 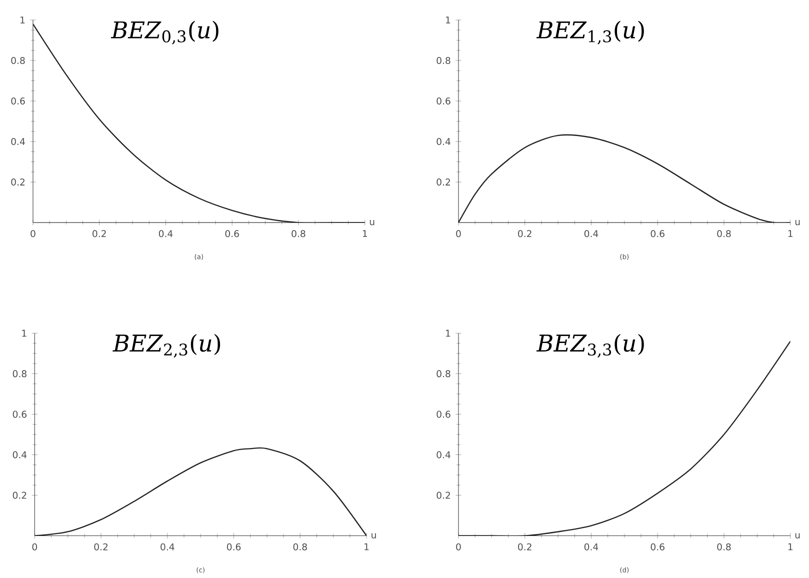 I want to click on chart-title: BEZ$_{2,3}$(u), so click(x=166, y=346).